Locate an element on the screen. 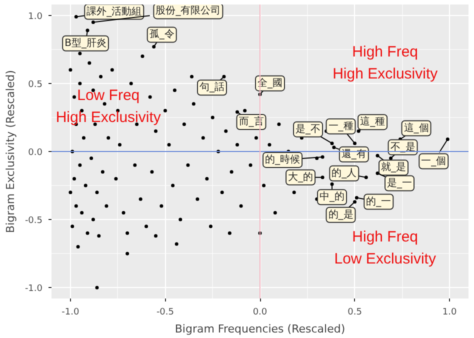  annotation: 股份_有限公司 is located at coordinates (188, 10).